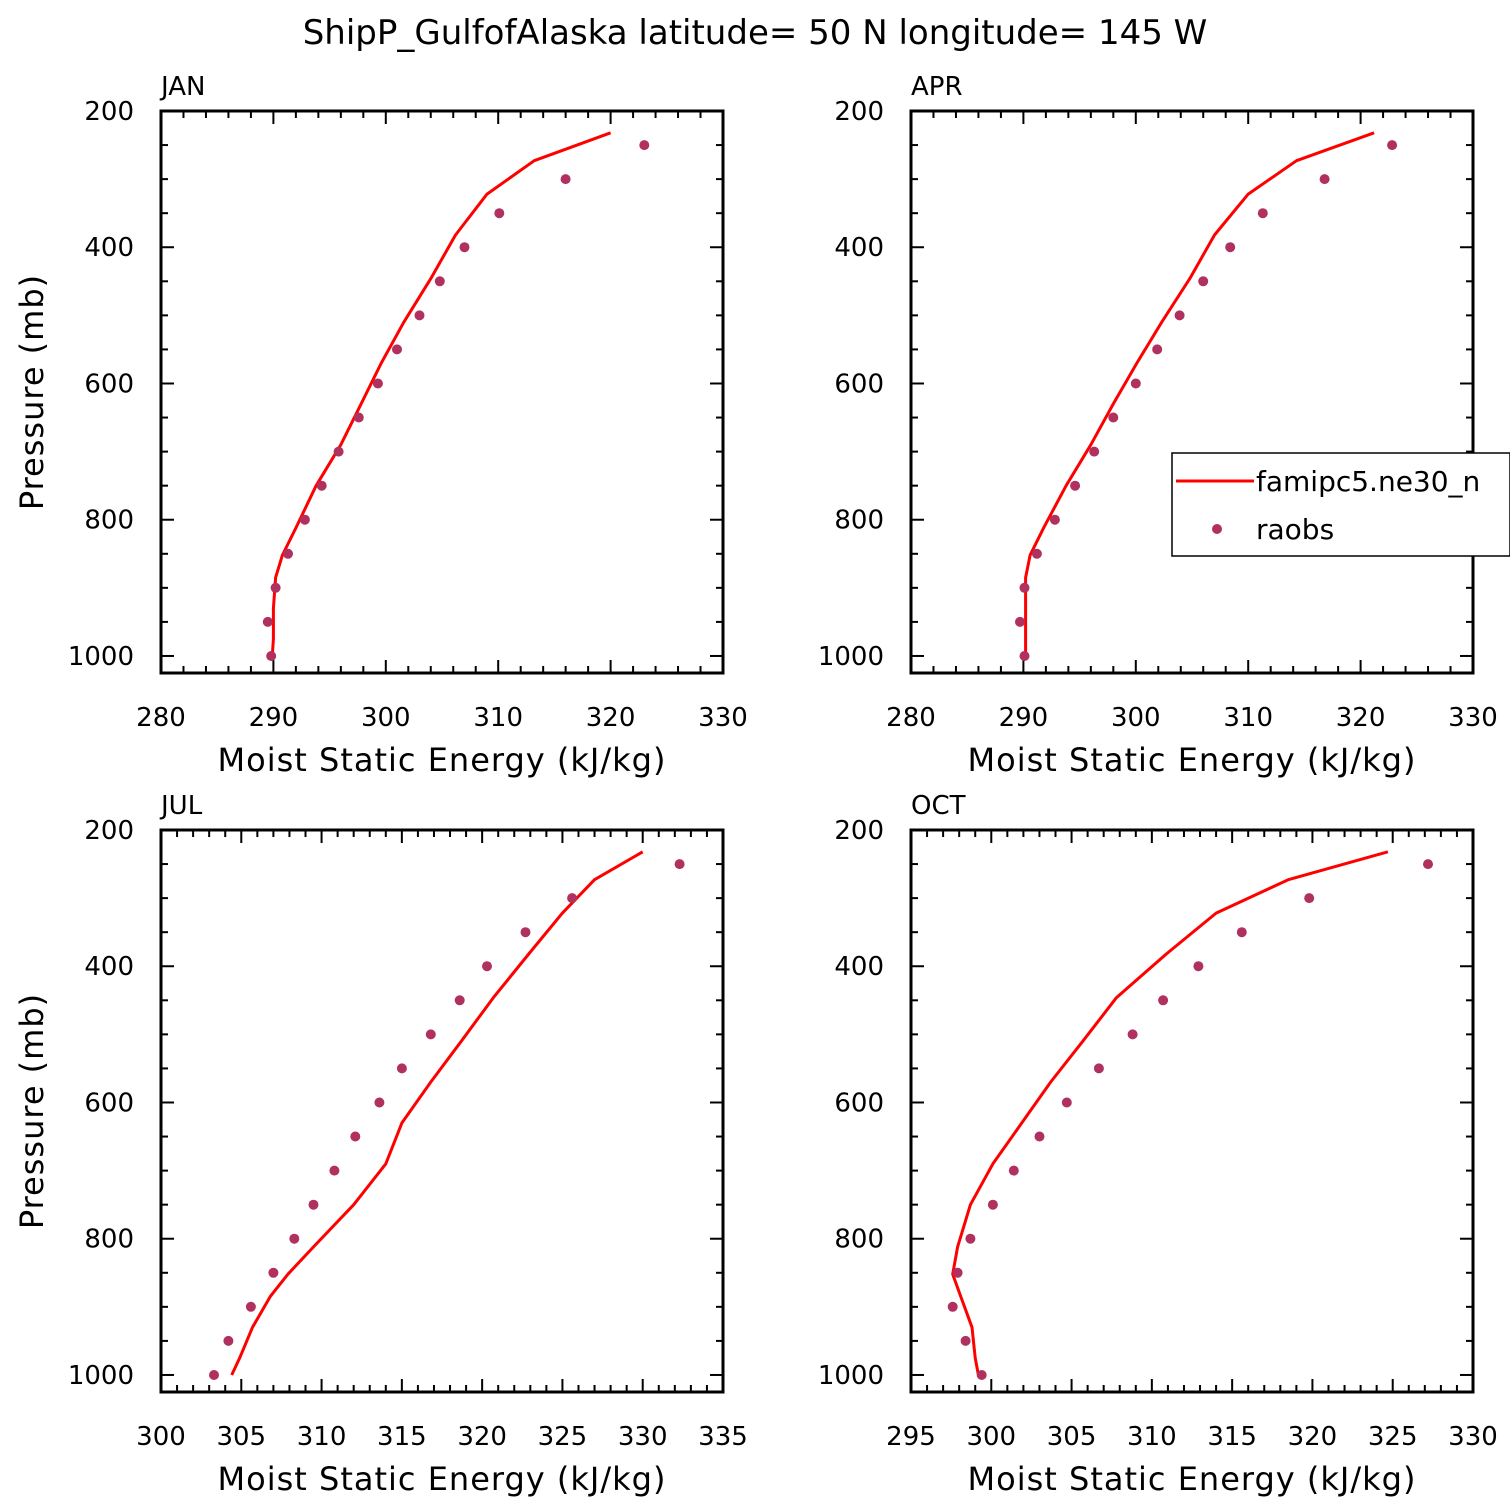 This screenshot has width=1510, height=1510. What do you see at coordinates (938, 806) in the screenshot?
I see `panel-label: OCT` at bounding box center [938, 806].